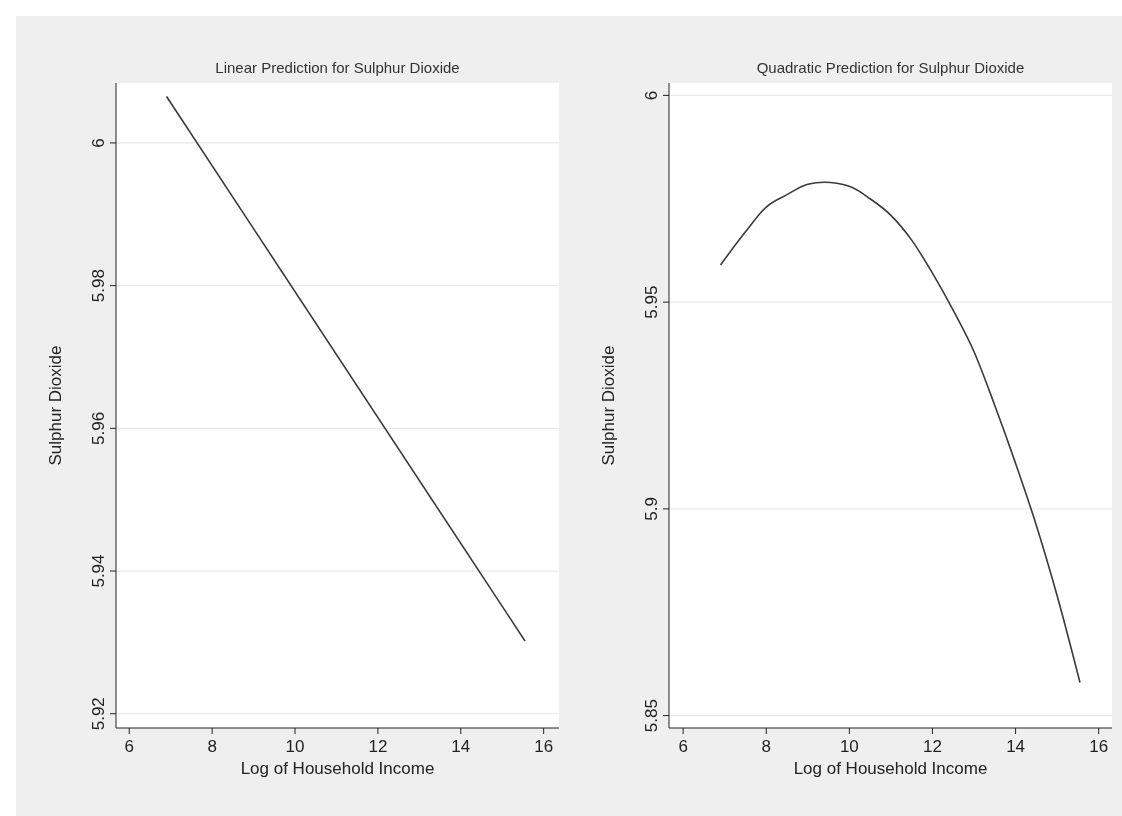 The image size is (1122, 816). I want to click on y-tick-label: 5.98, so click(98, 286).